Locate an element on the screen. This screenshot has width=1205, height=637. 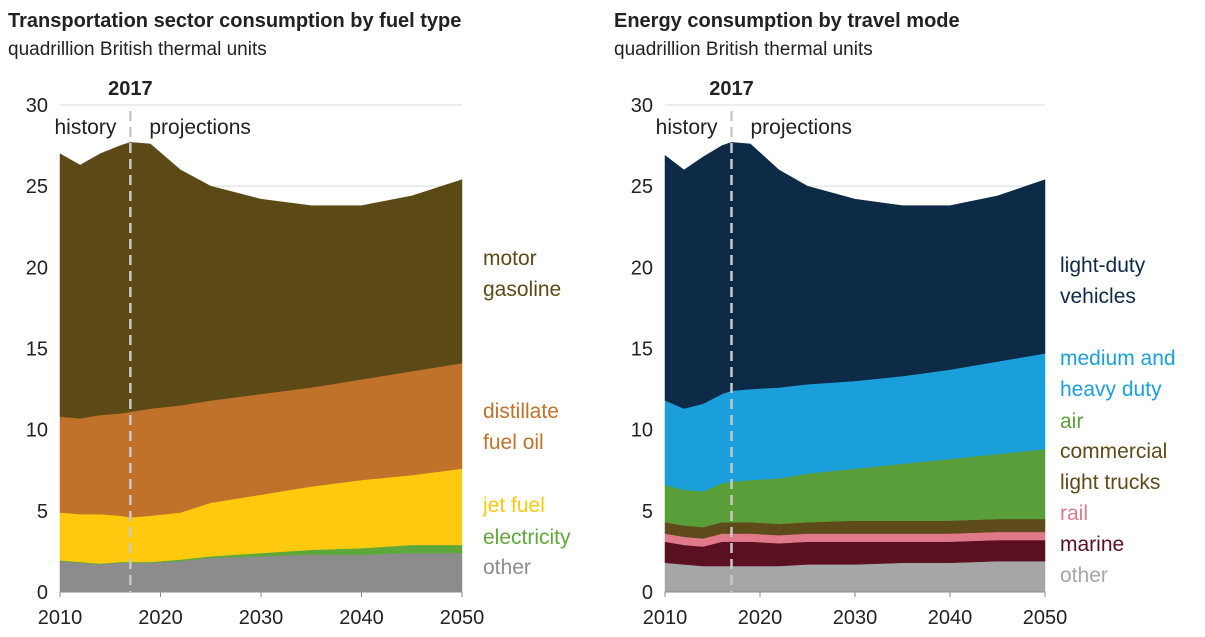
series-label: jet fuel is located at coordinates (514, 505).